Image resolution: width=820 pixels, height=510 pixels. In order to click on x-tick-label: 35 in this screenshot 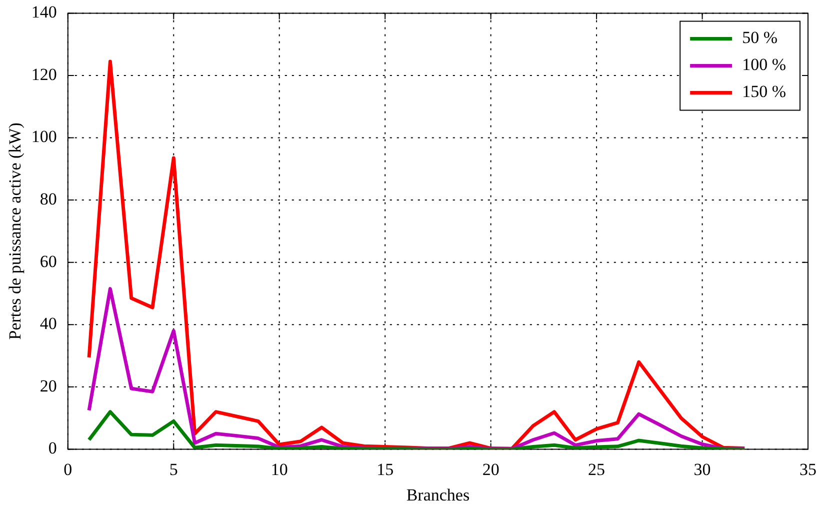, I will do `click(808, 469)`.